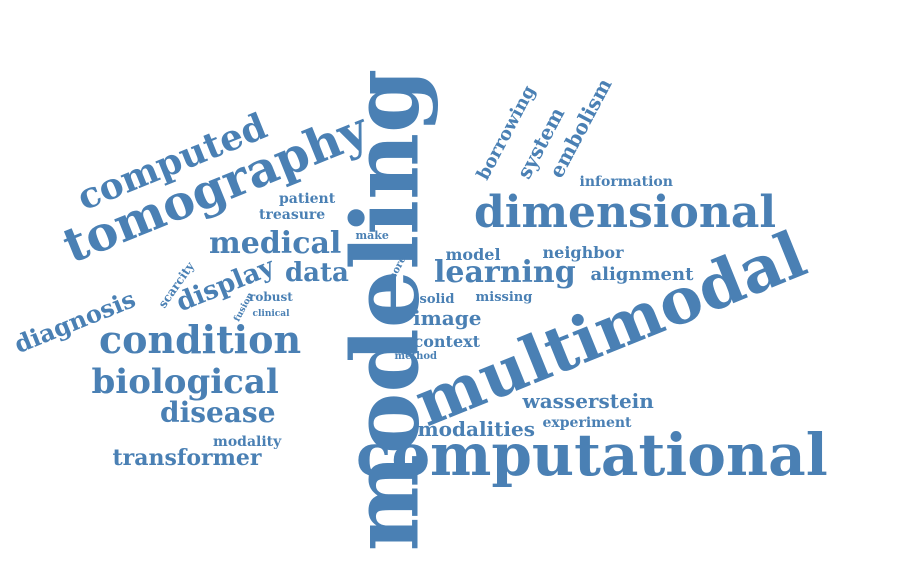 The height and width of the screenshot is (587, 900). Describe the element at coordinates (642, 274) in the screenshot. I see `word-alignment: alignment` at that location.